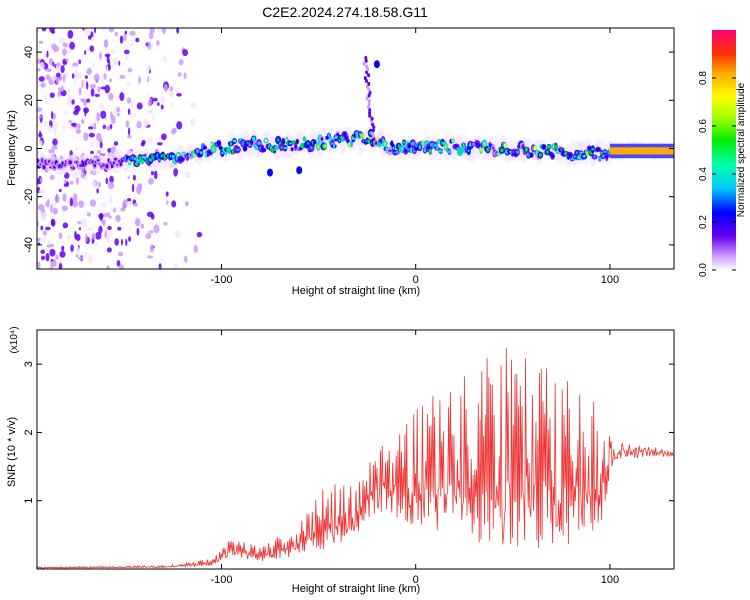 Image resolution: width=750 pixels, height=600 pixels. What do you see at coordinates (703, 126) in the screenshot?
I see `colorbar-tick-label: 0.6` at bounding box center [703, 126].